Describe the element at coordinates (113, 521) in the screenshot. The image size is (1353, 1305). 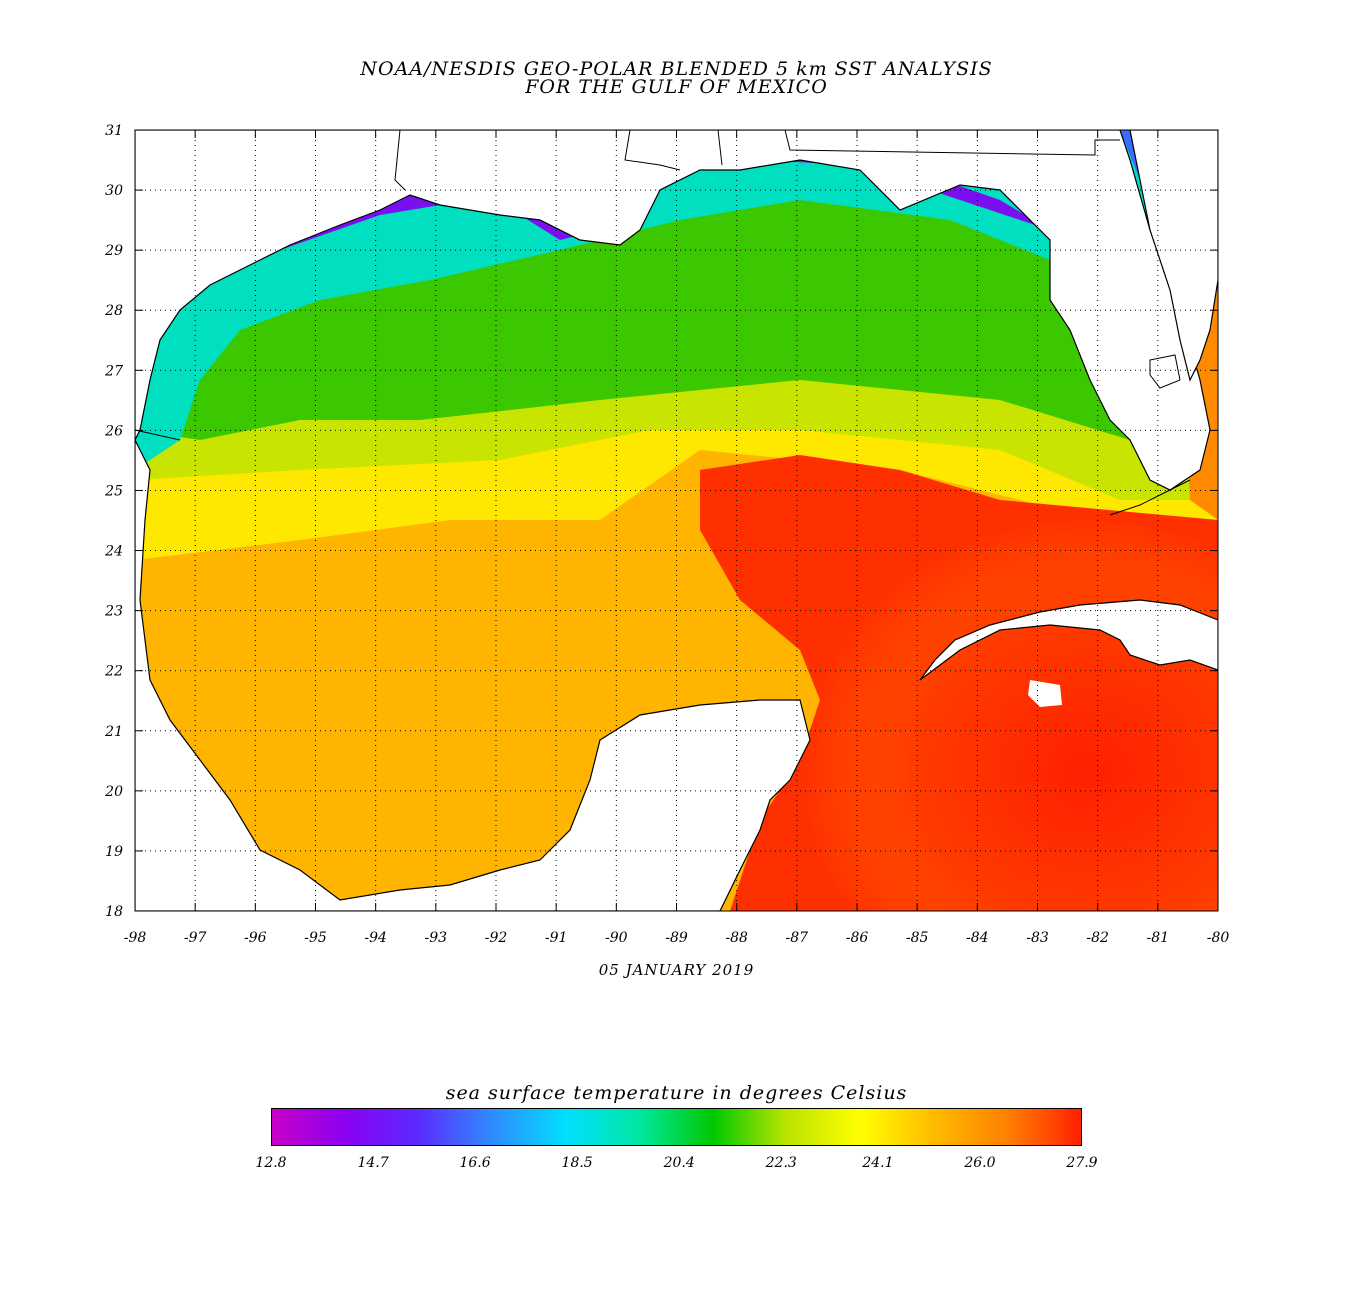
I see `latitude-labels: 31 30 29 28 27 26 25 24 23 22 21 20 19 18` at that location.